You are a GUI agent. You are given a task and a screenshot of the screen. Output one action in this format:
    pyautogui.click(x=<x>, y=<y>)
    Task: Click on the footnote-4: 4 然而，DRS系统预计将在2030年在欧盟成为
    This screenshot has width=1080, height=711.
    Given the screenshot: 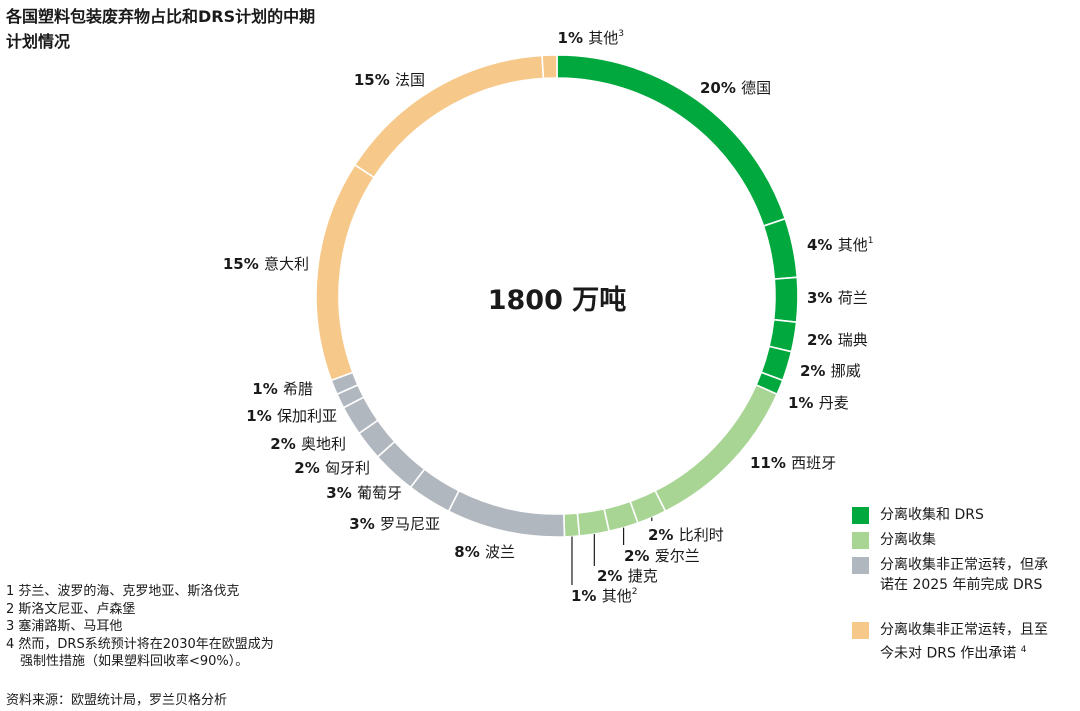 What is the action you would take?
    pyautogui.click(x=140, y=644)
    